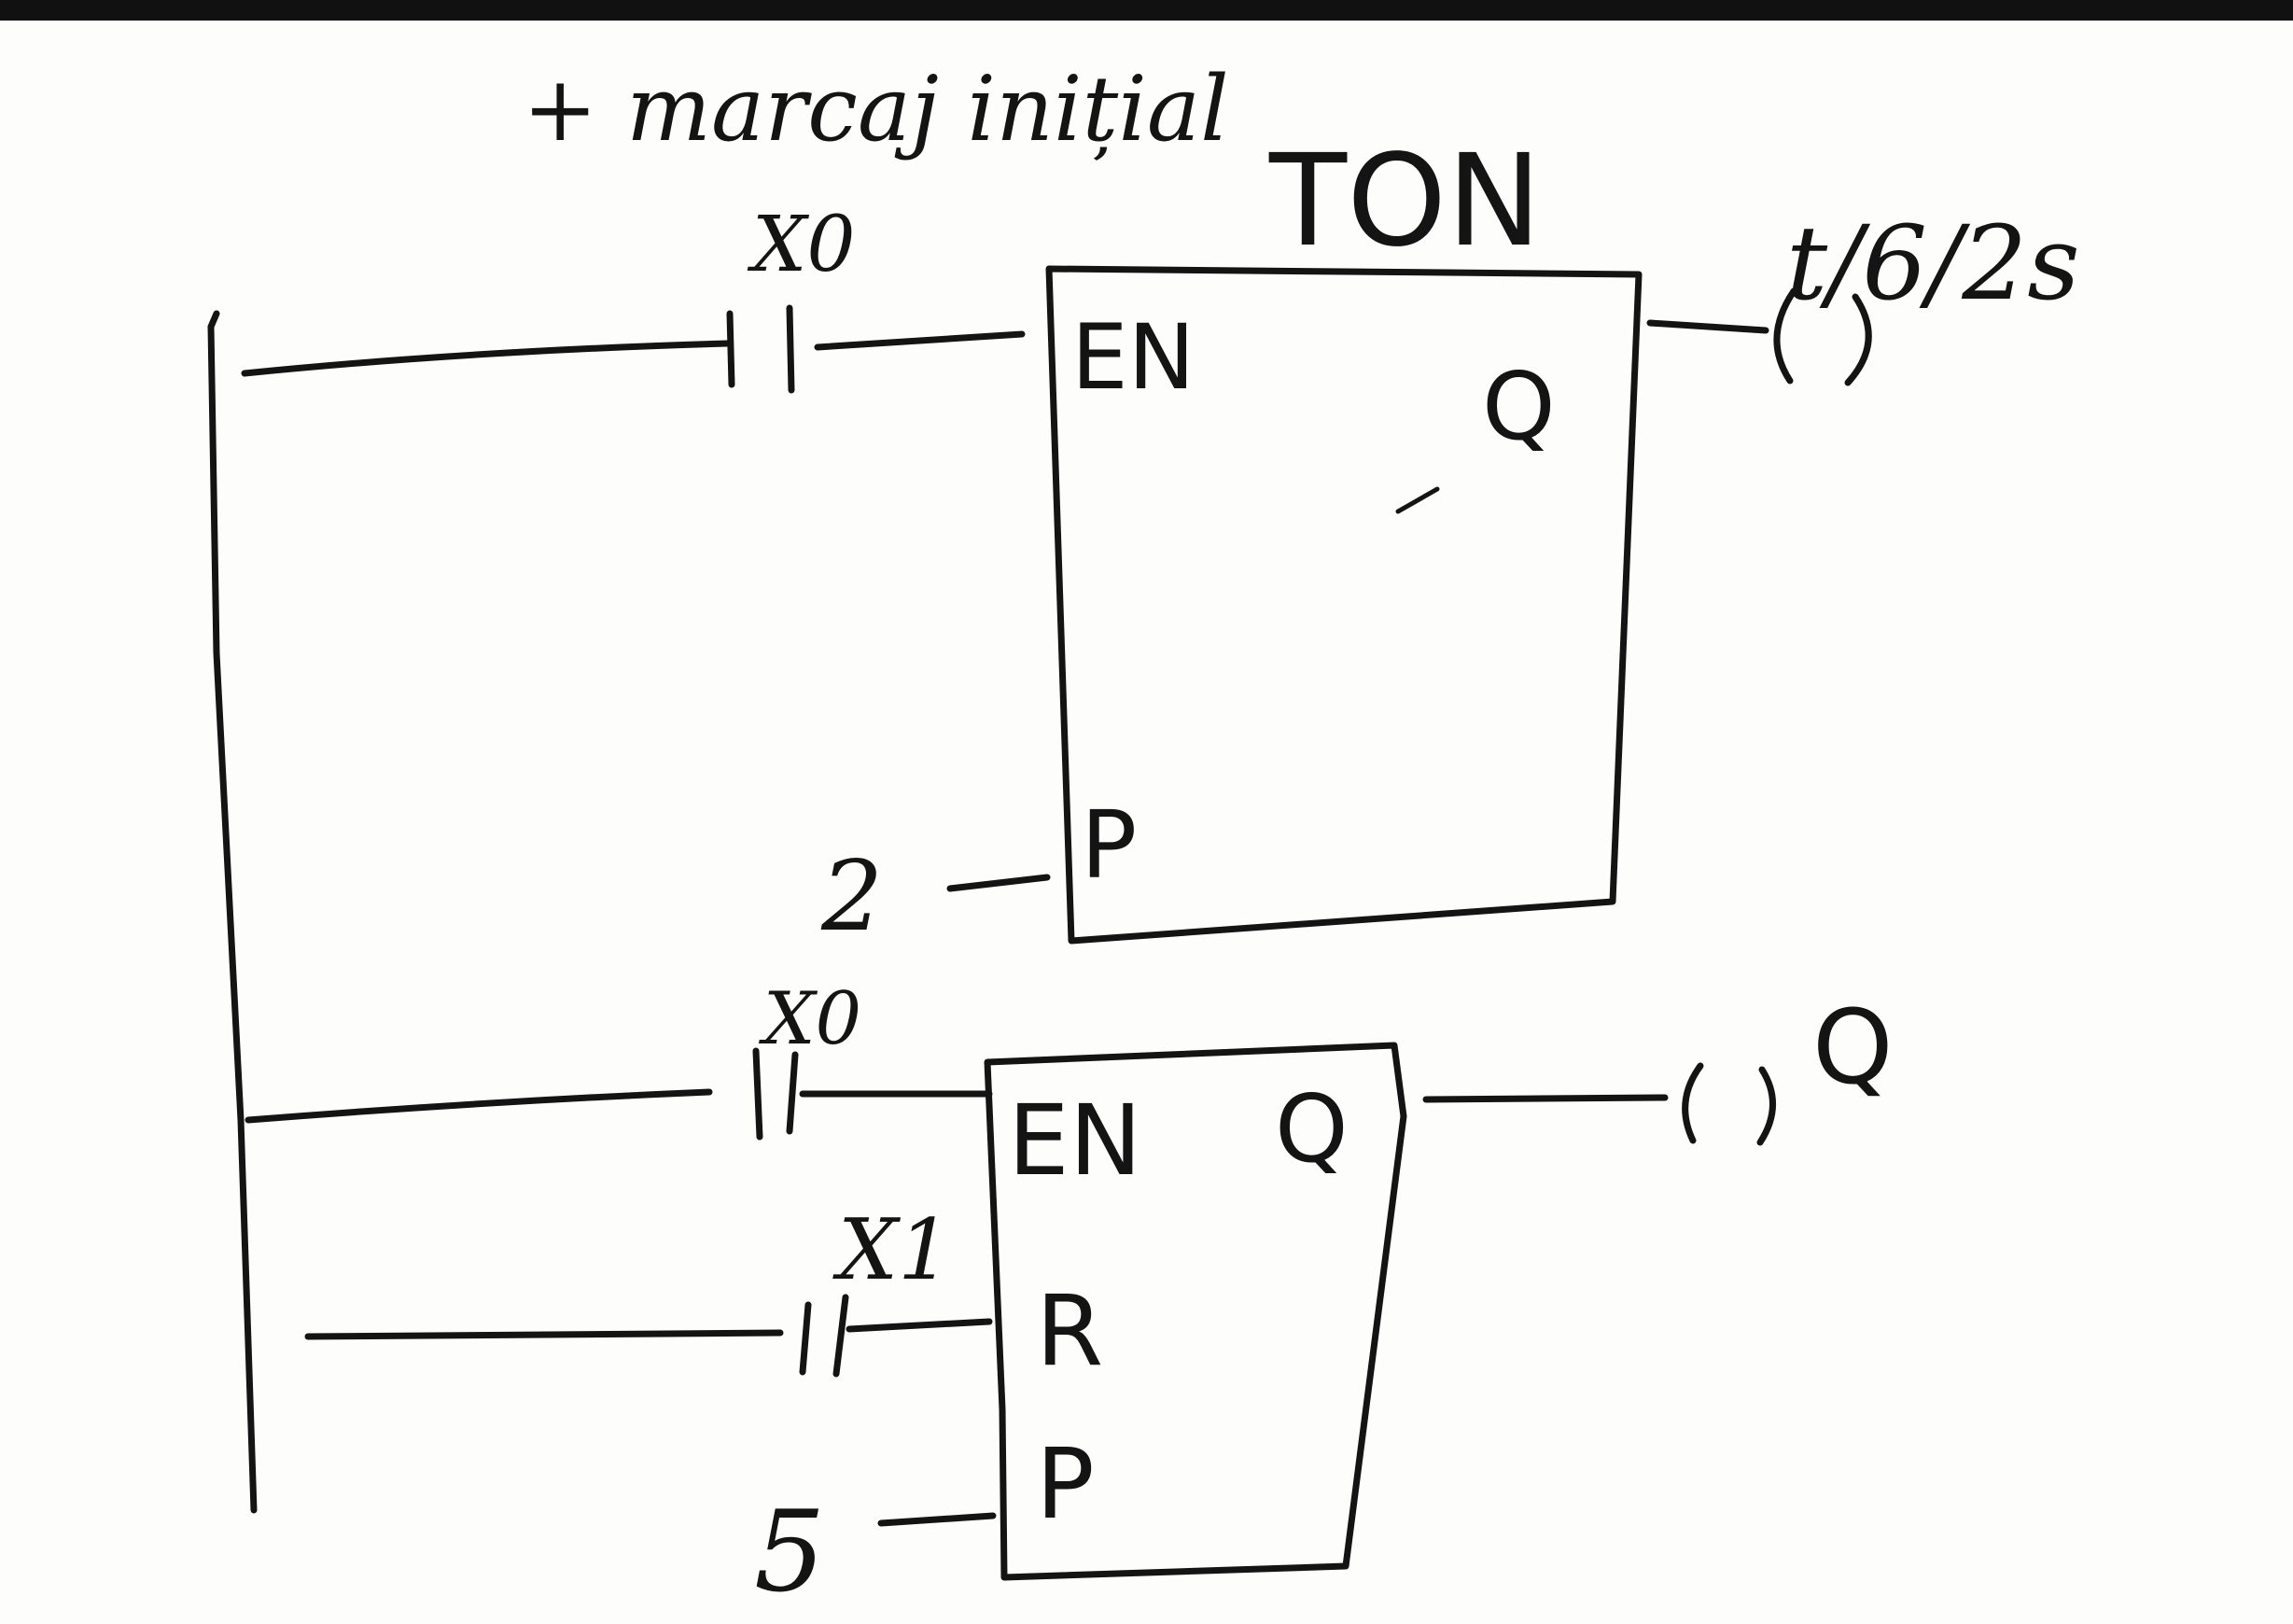  Describe the element at coordinates (1417, 500) in the screenshot. I see `stray-stroke` at that location.